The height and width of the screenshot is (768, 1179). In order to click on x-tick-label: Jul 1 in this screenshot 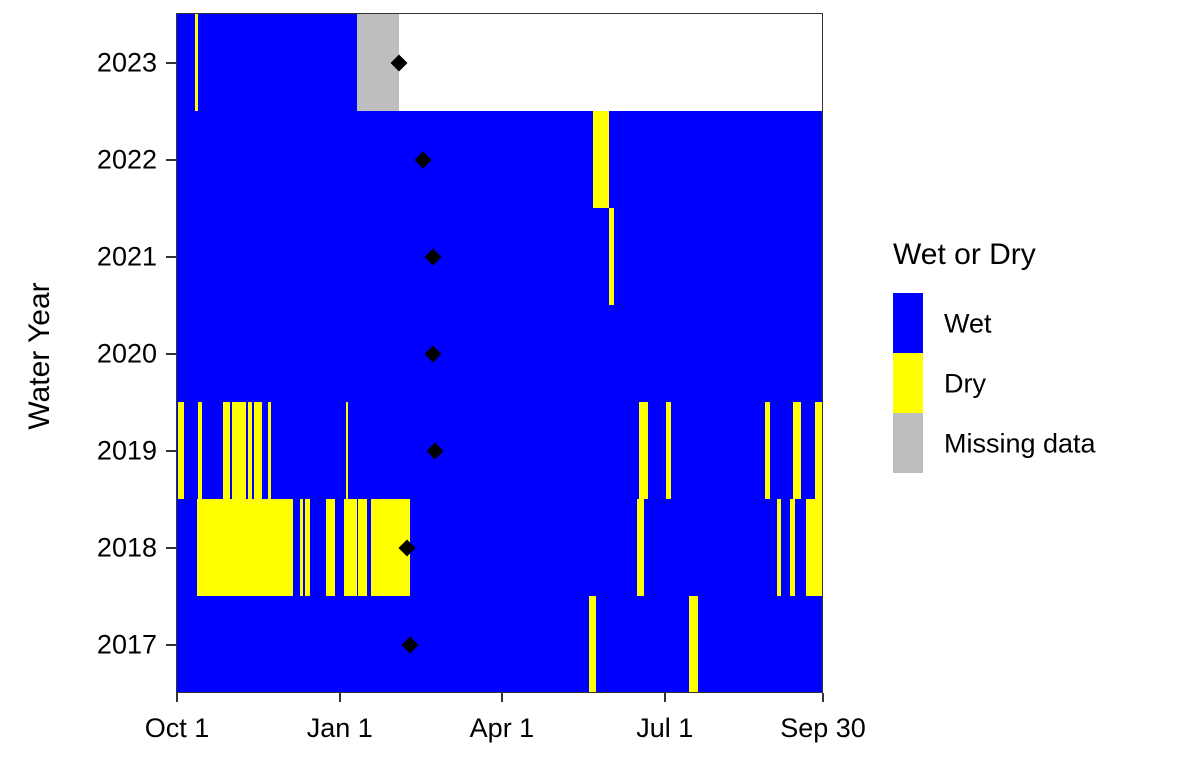, I will do `click(665, 728)`.